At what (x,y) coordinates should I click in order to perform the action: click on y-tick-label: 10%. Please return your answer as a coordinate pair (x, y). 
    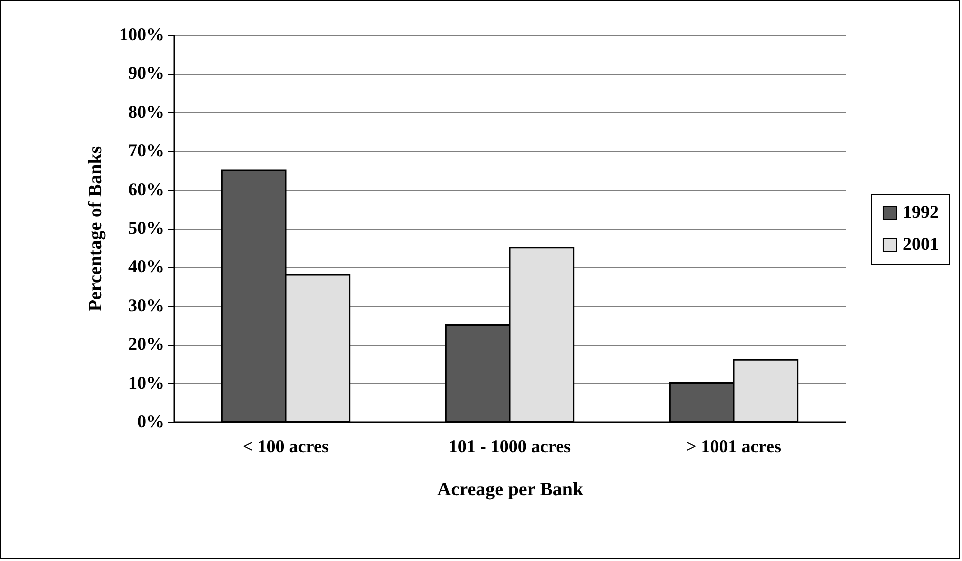
    Looking at the image, I should click on (146, 382).